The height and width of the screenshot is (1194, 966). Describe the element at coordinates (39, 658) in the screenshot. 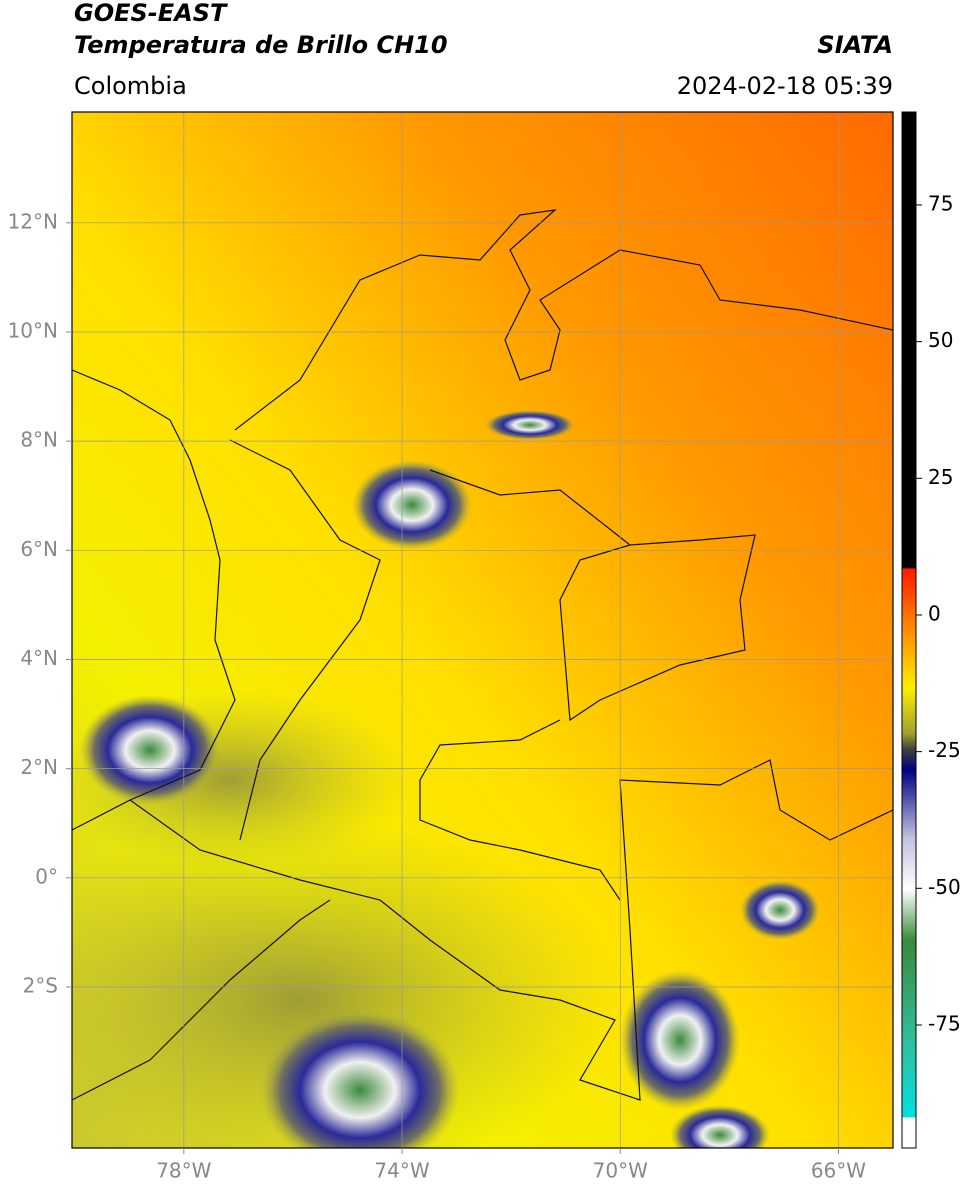

I see `y-tick-label: 4°N` at that location.